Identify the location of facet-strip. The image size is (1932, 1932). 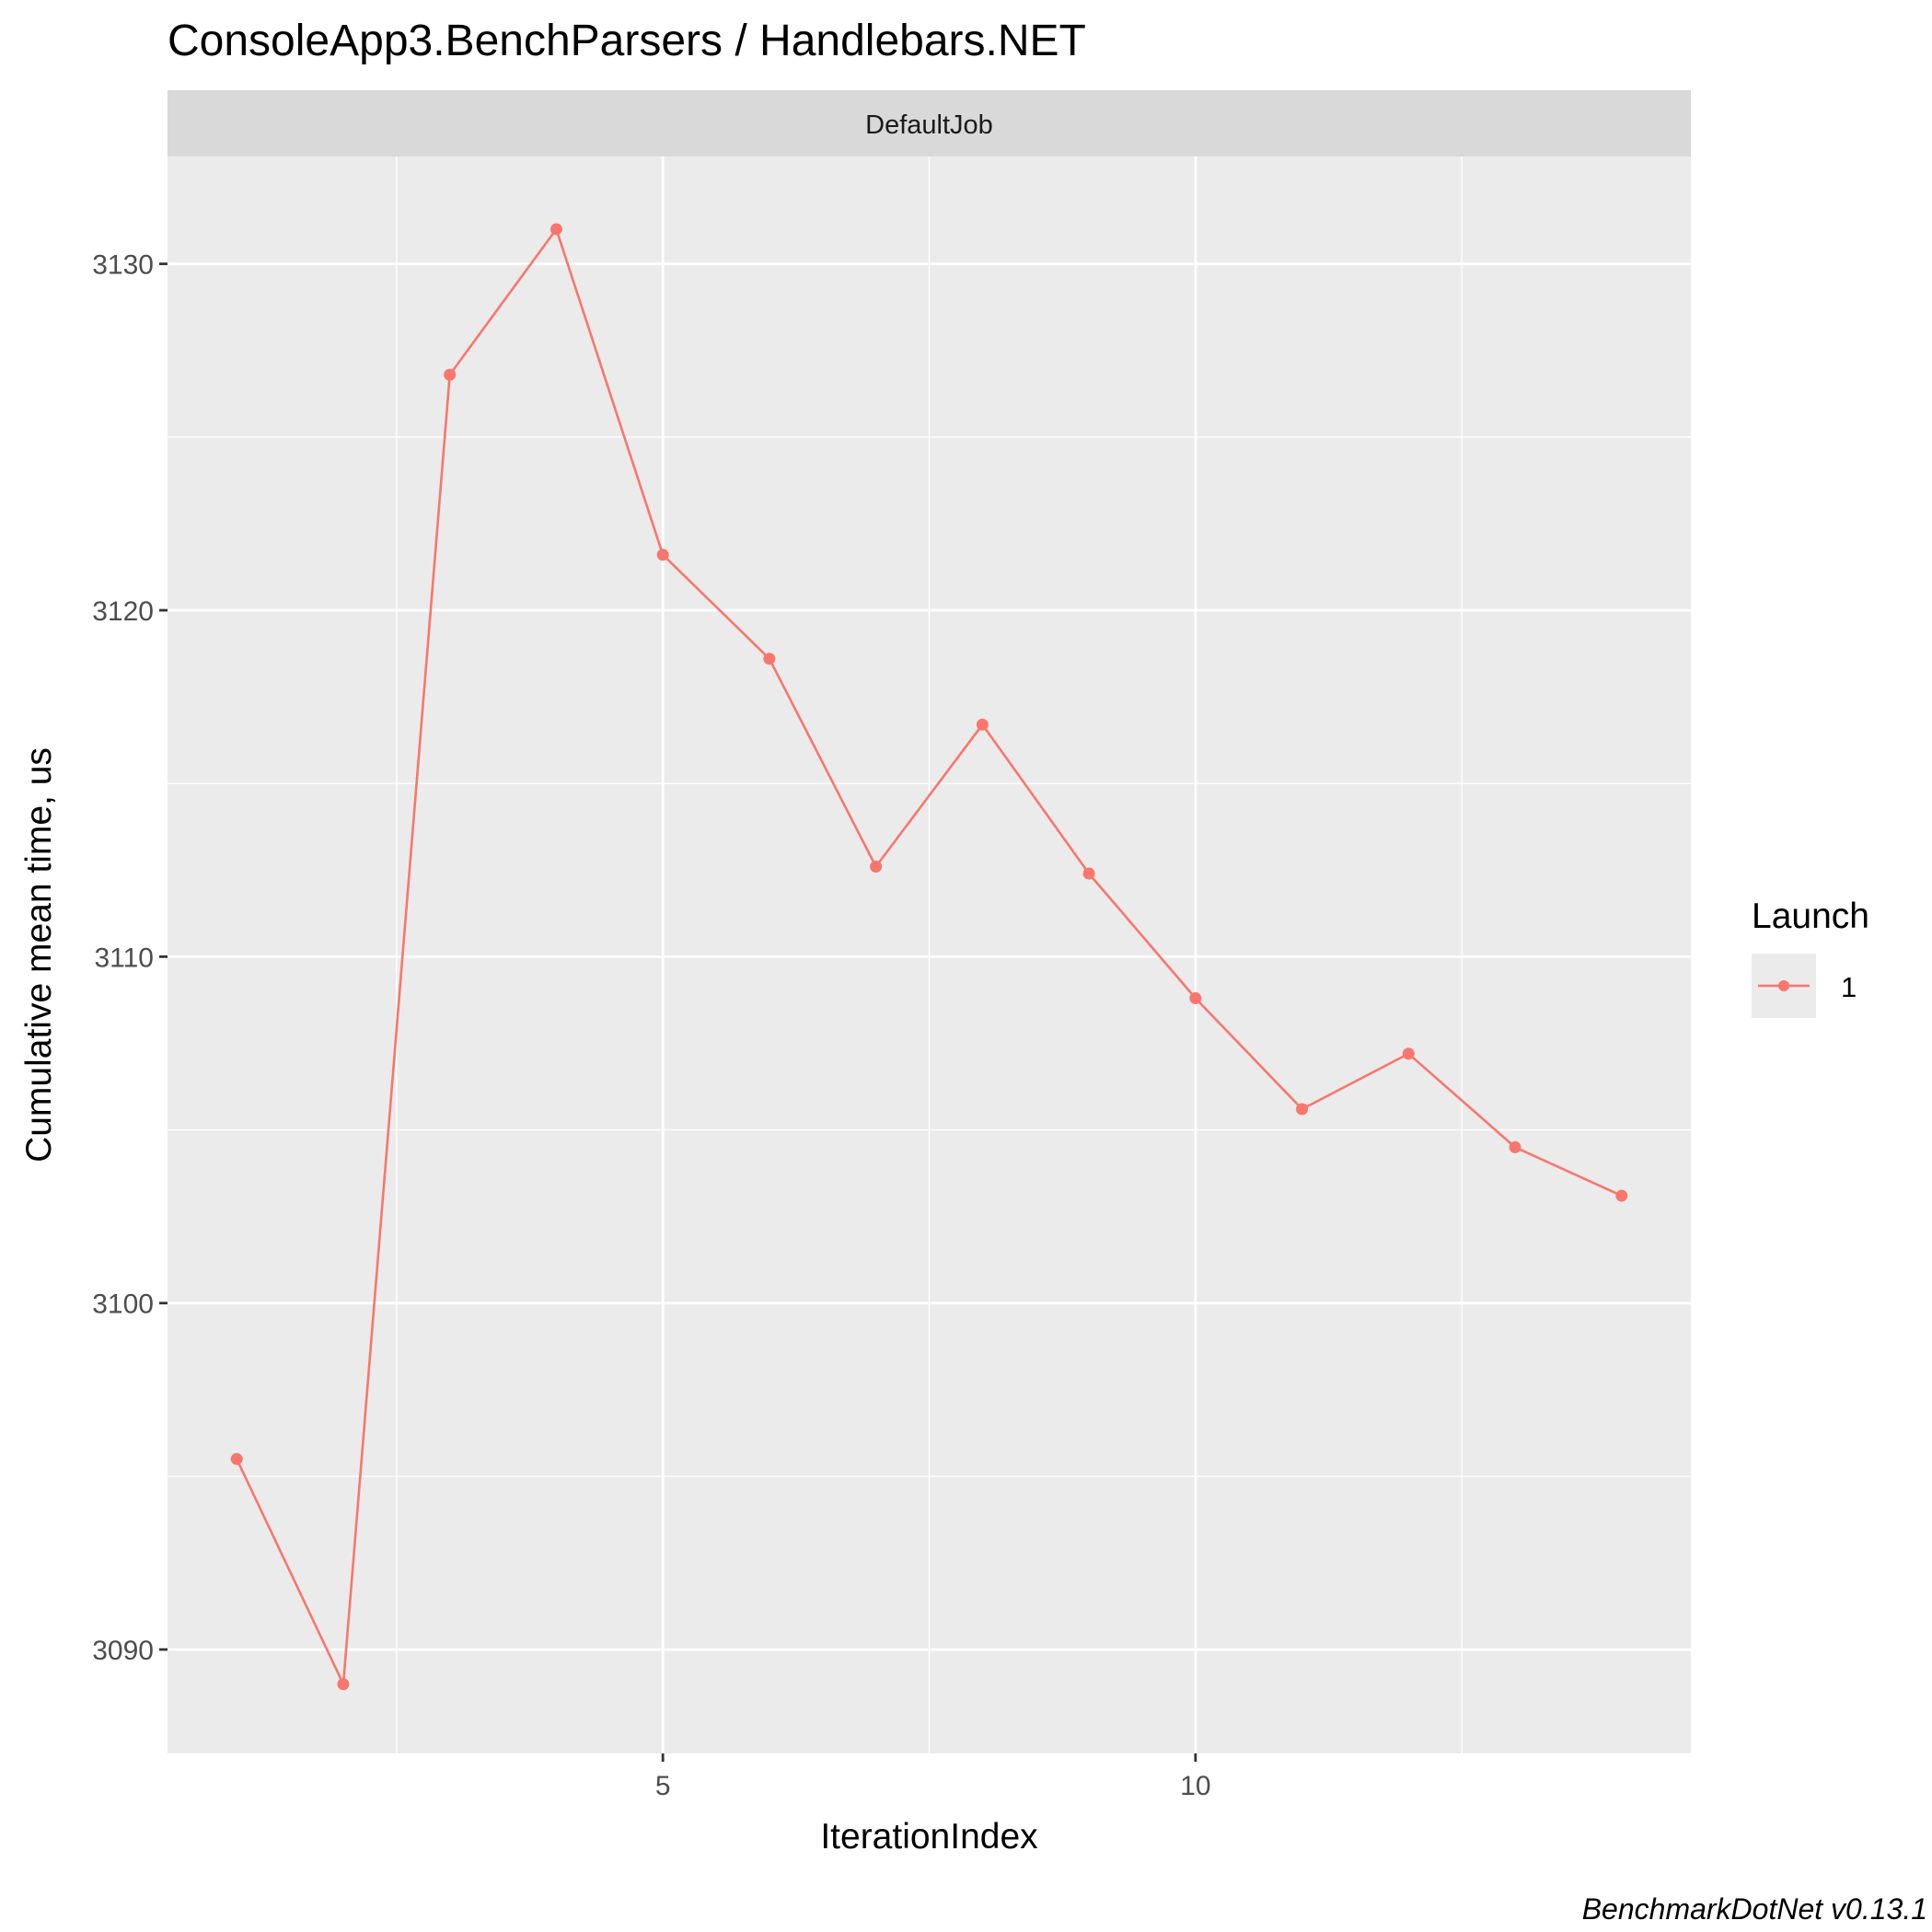
(930, 123).